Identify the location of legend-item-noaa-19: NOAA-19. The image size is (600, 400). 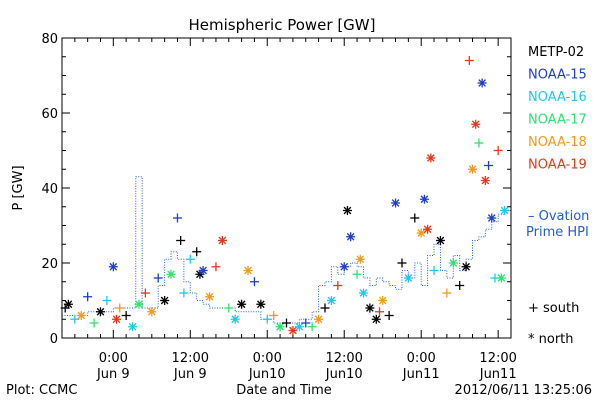
(557, 165).